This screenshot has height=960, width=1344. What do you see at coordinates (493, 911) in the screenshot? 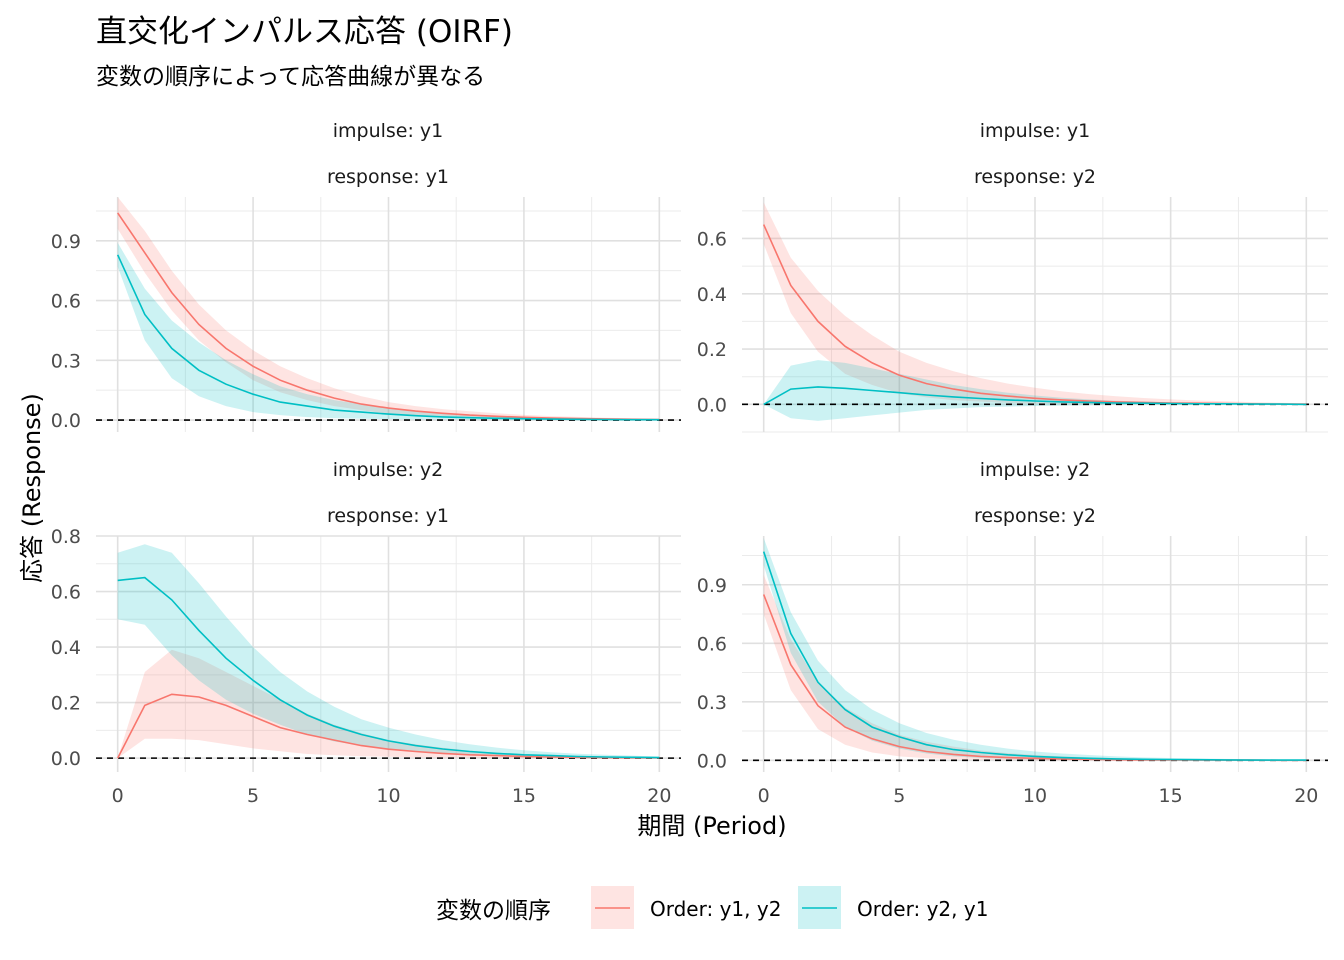
I see `legend-title: 変数の順序` at bounding box center [493, 911].